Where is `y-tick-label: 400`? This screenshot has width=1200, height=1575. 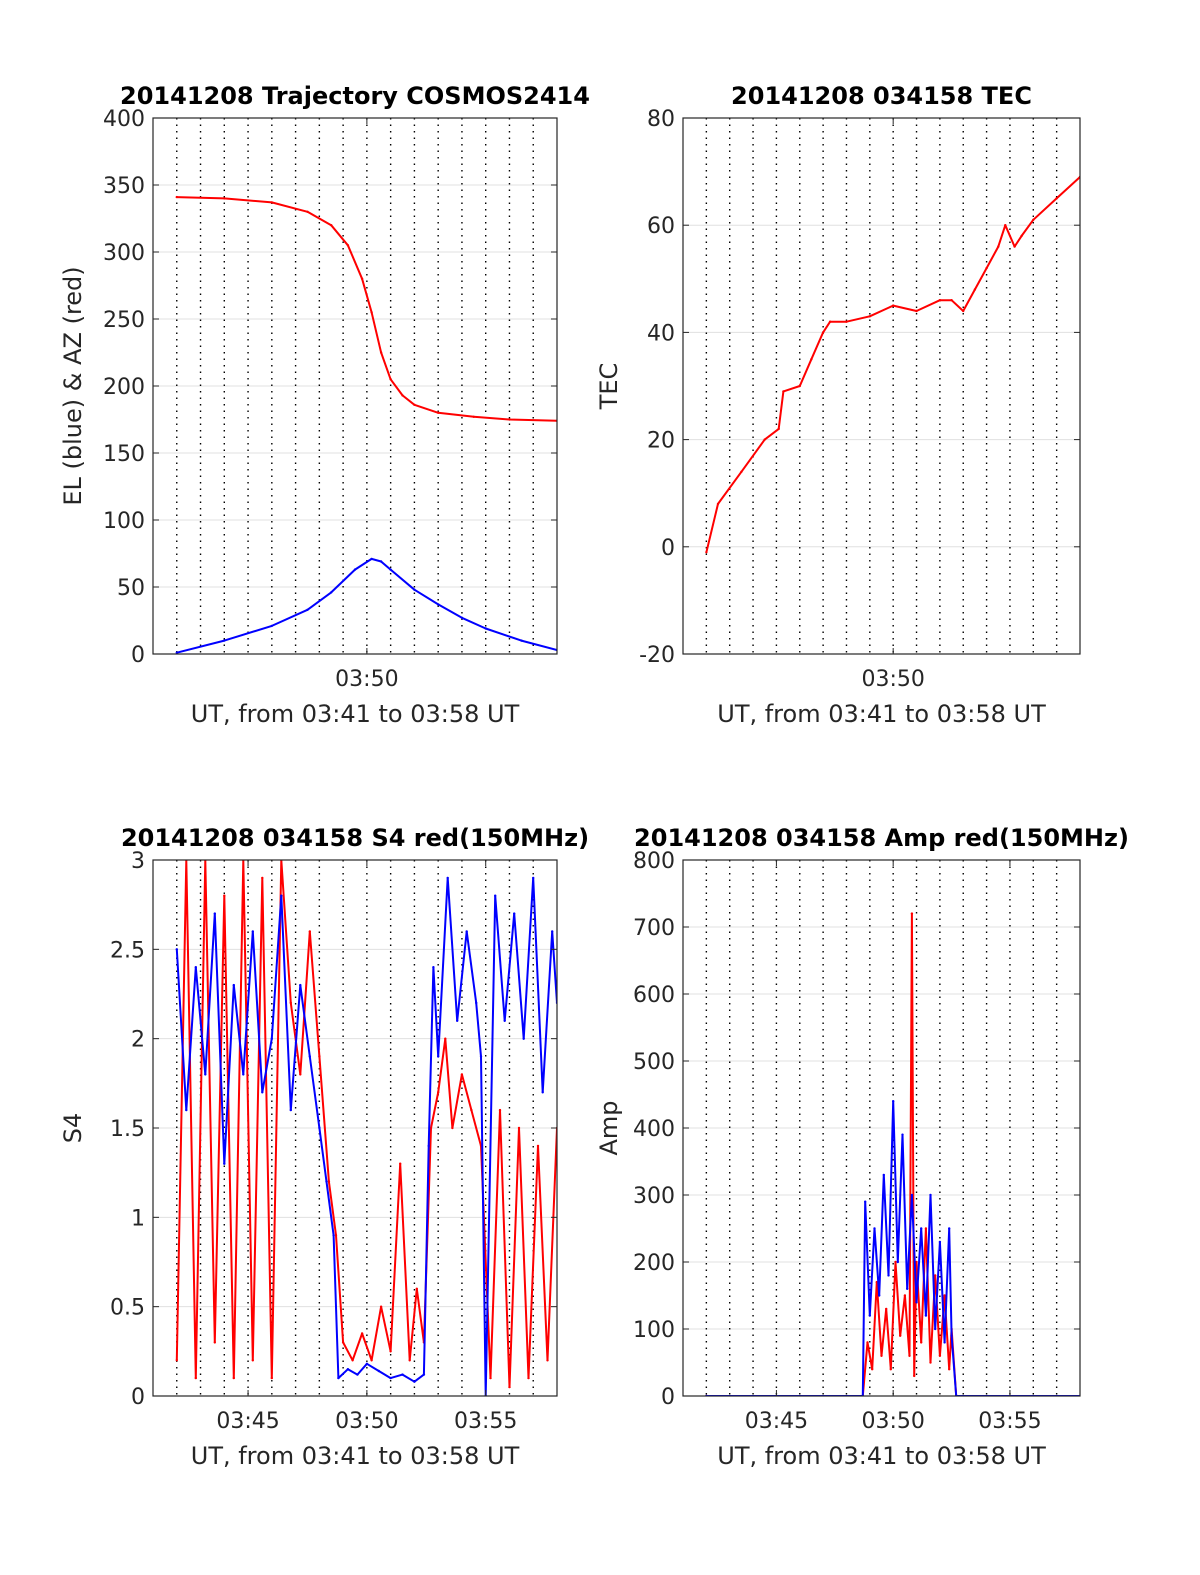 y-tick-label: 400 is located at coordinates (124, 119).